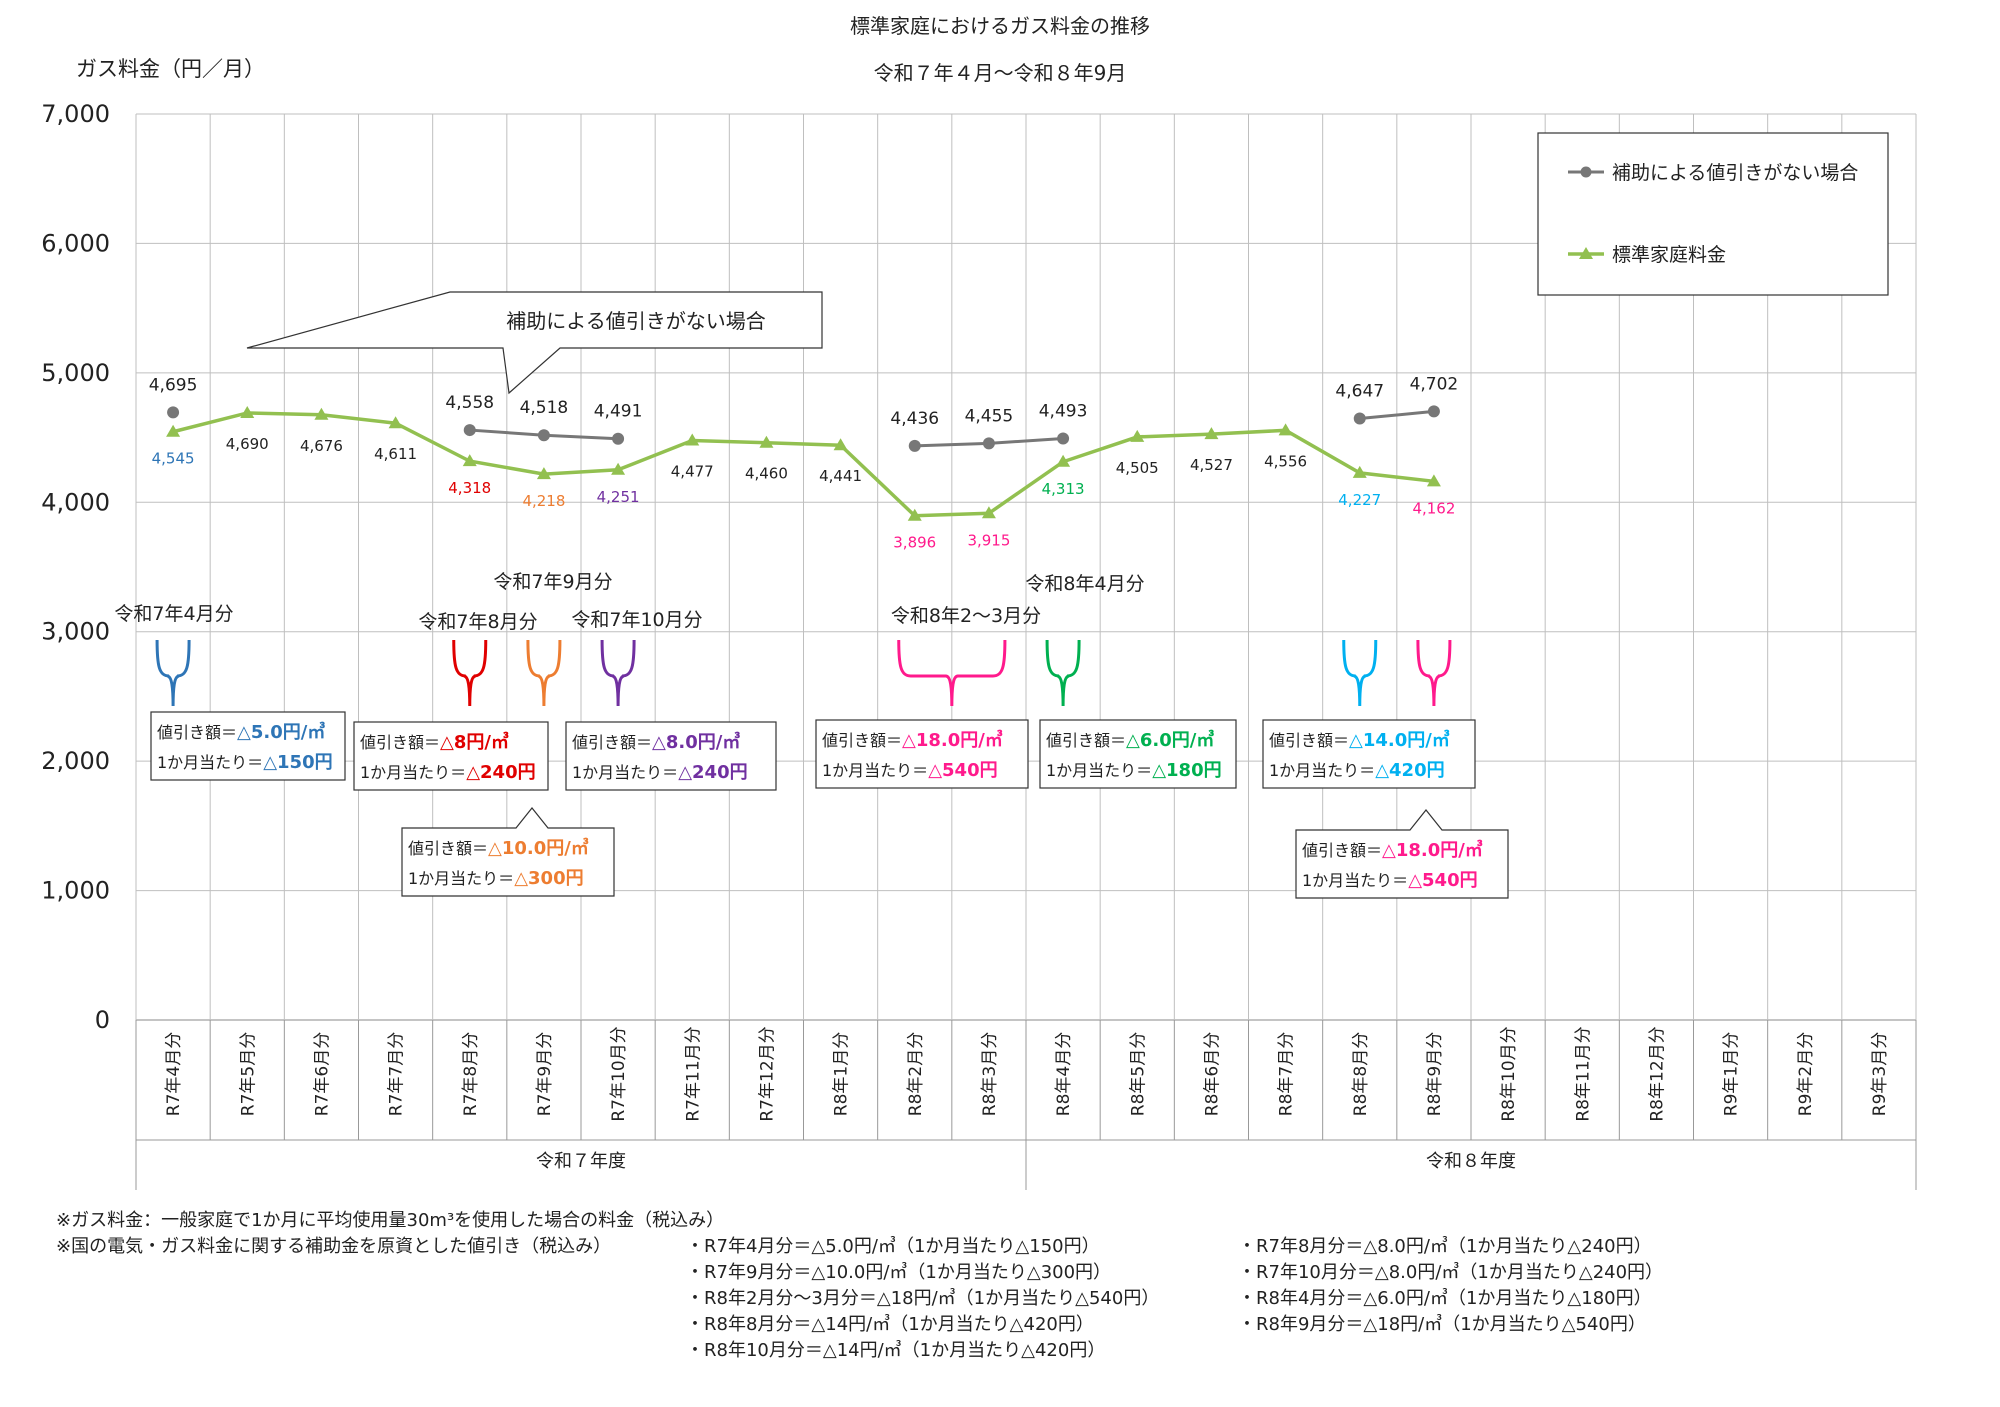 The height and width of the screenshot is (1407, 2000). What do you see at coordinates (247, 444) in the screenshot?
I see `data-label-standard: 4,690` at bounding box center [247, 444].